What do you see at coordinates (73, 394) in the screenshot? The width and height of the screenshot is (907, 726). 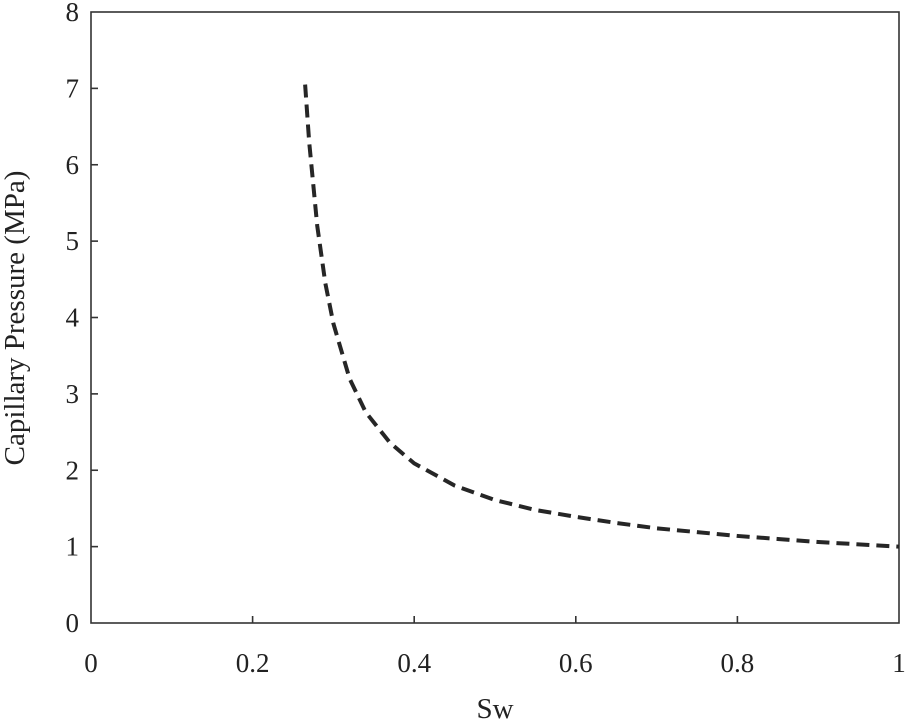 I see `y-tick-label: 3` at bounding box center [73, 394].